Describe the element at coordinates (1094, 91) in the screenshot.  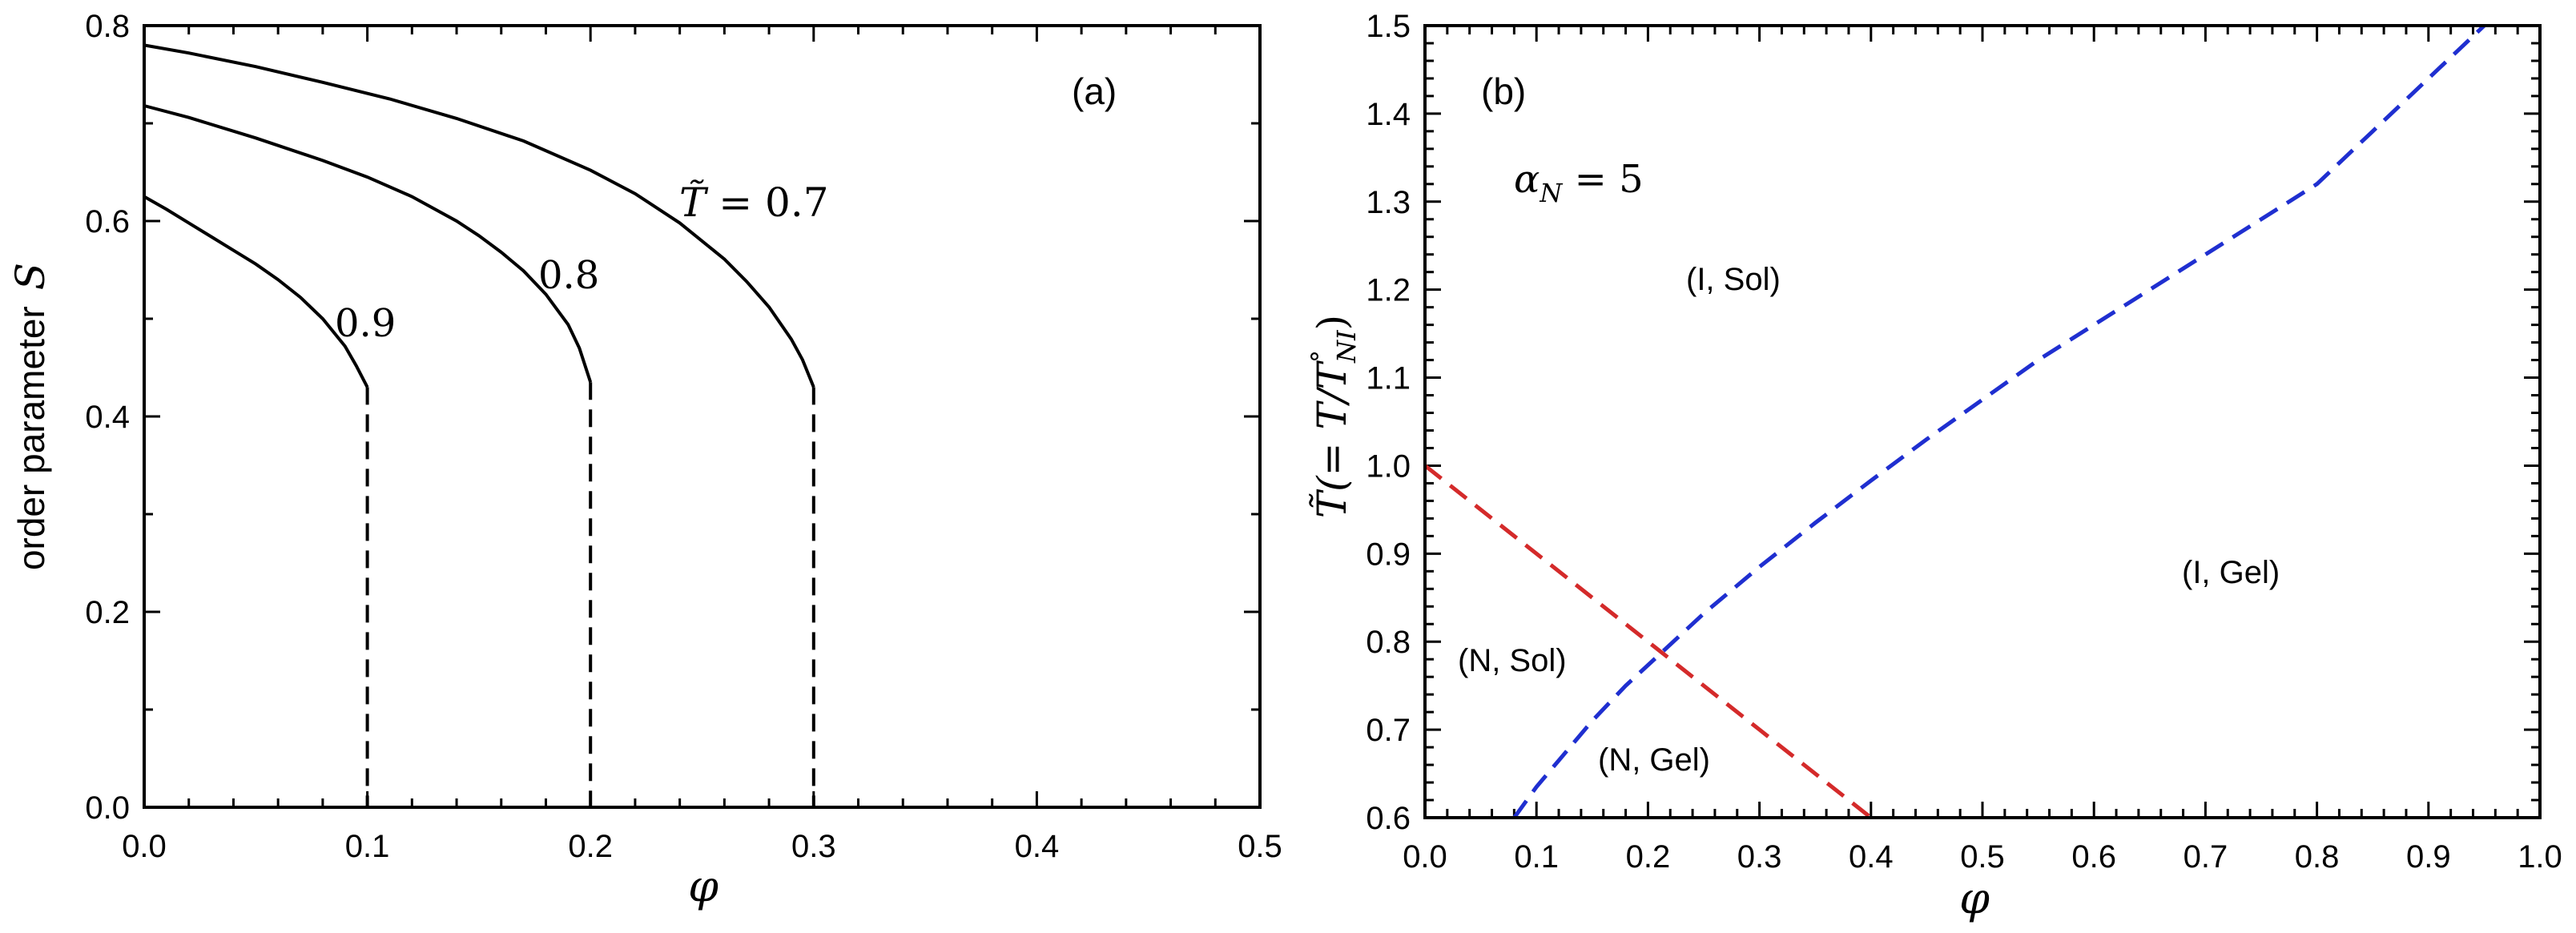
I see `a-panel-label: (a)` at that location.